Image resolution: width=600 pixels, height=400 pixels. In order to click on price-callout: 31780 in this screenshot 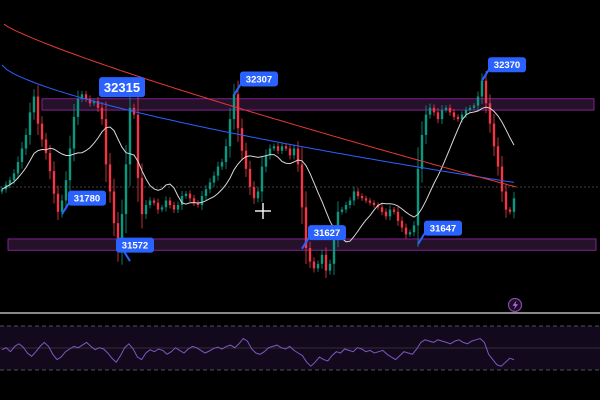, I will do `click(83, 202)`.